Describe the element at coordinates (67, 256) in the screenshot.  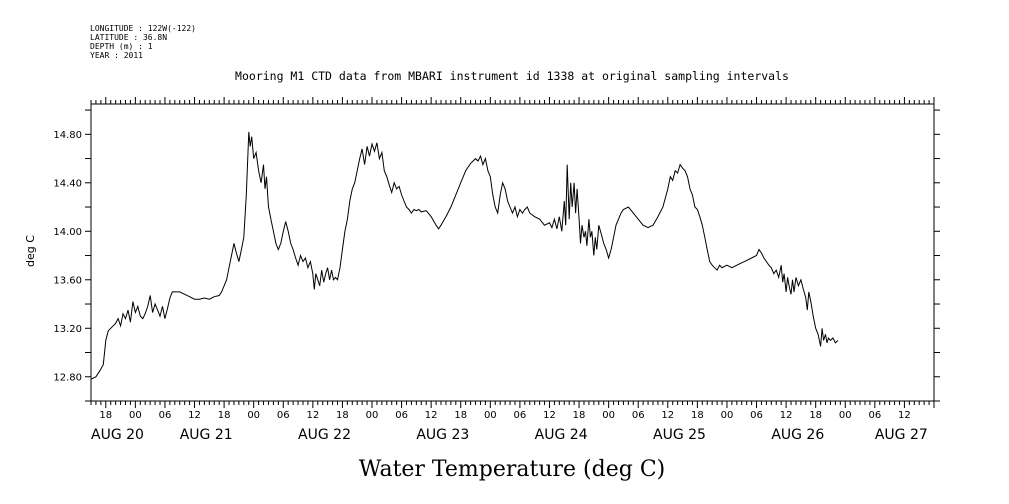
I see `y-tick-labels: 12.80 13.20 13.60 14.00 14.40 14.80` at that location.